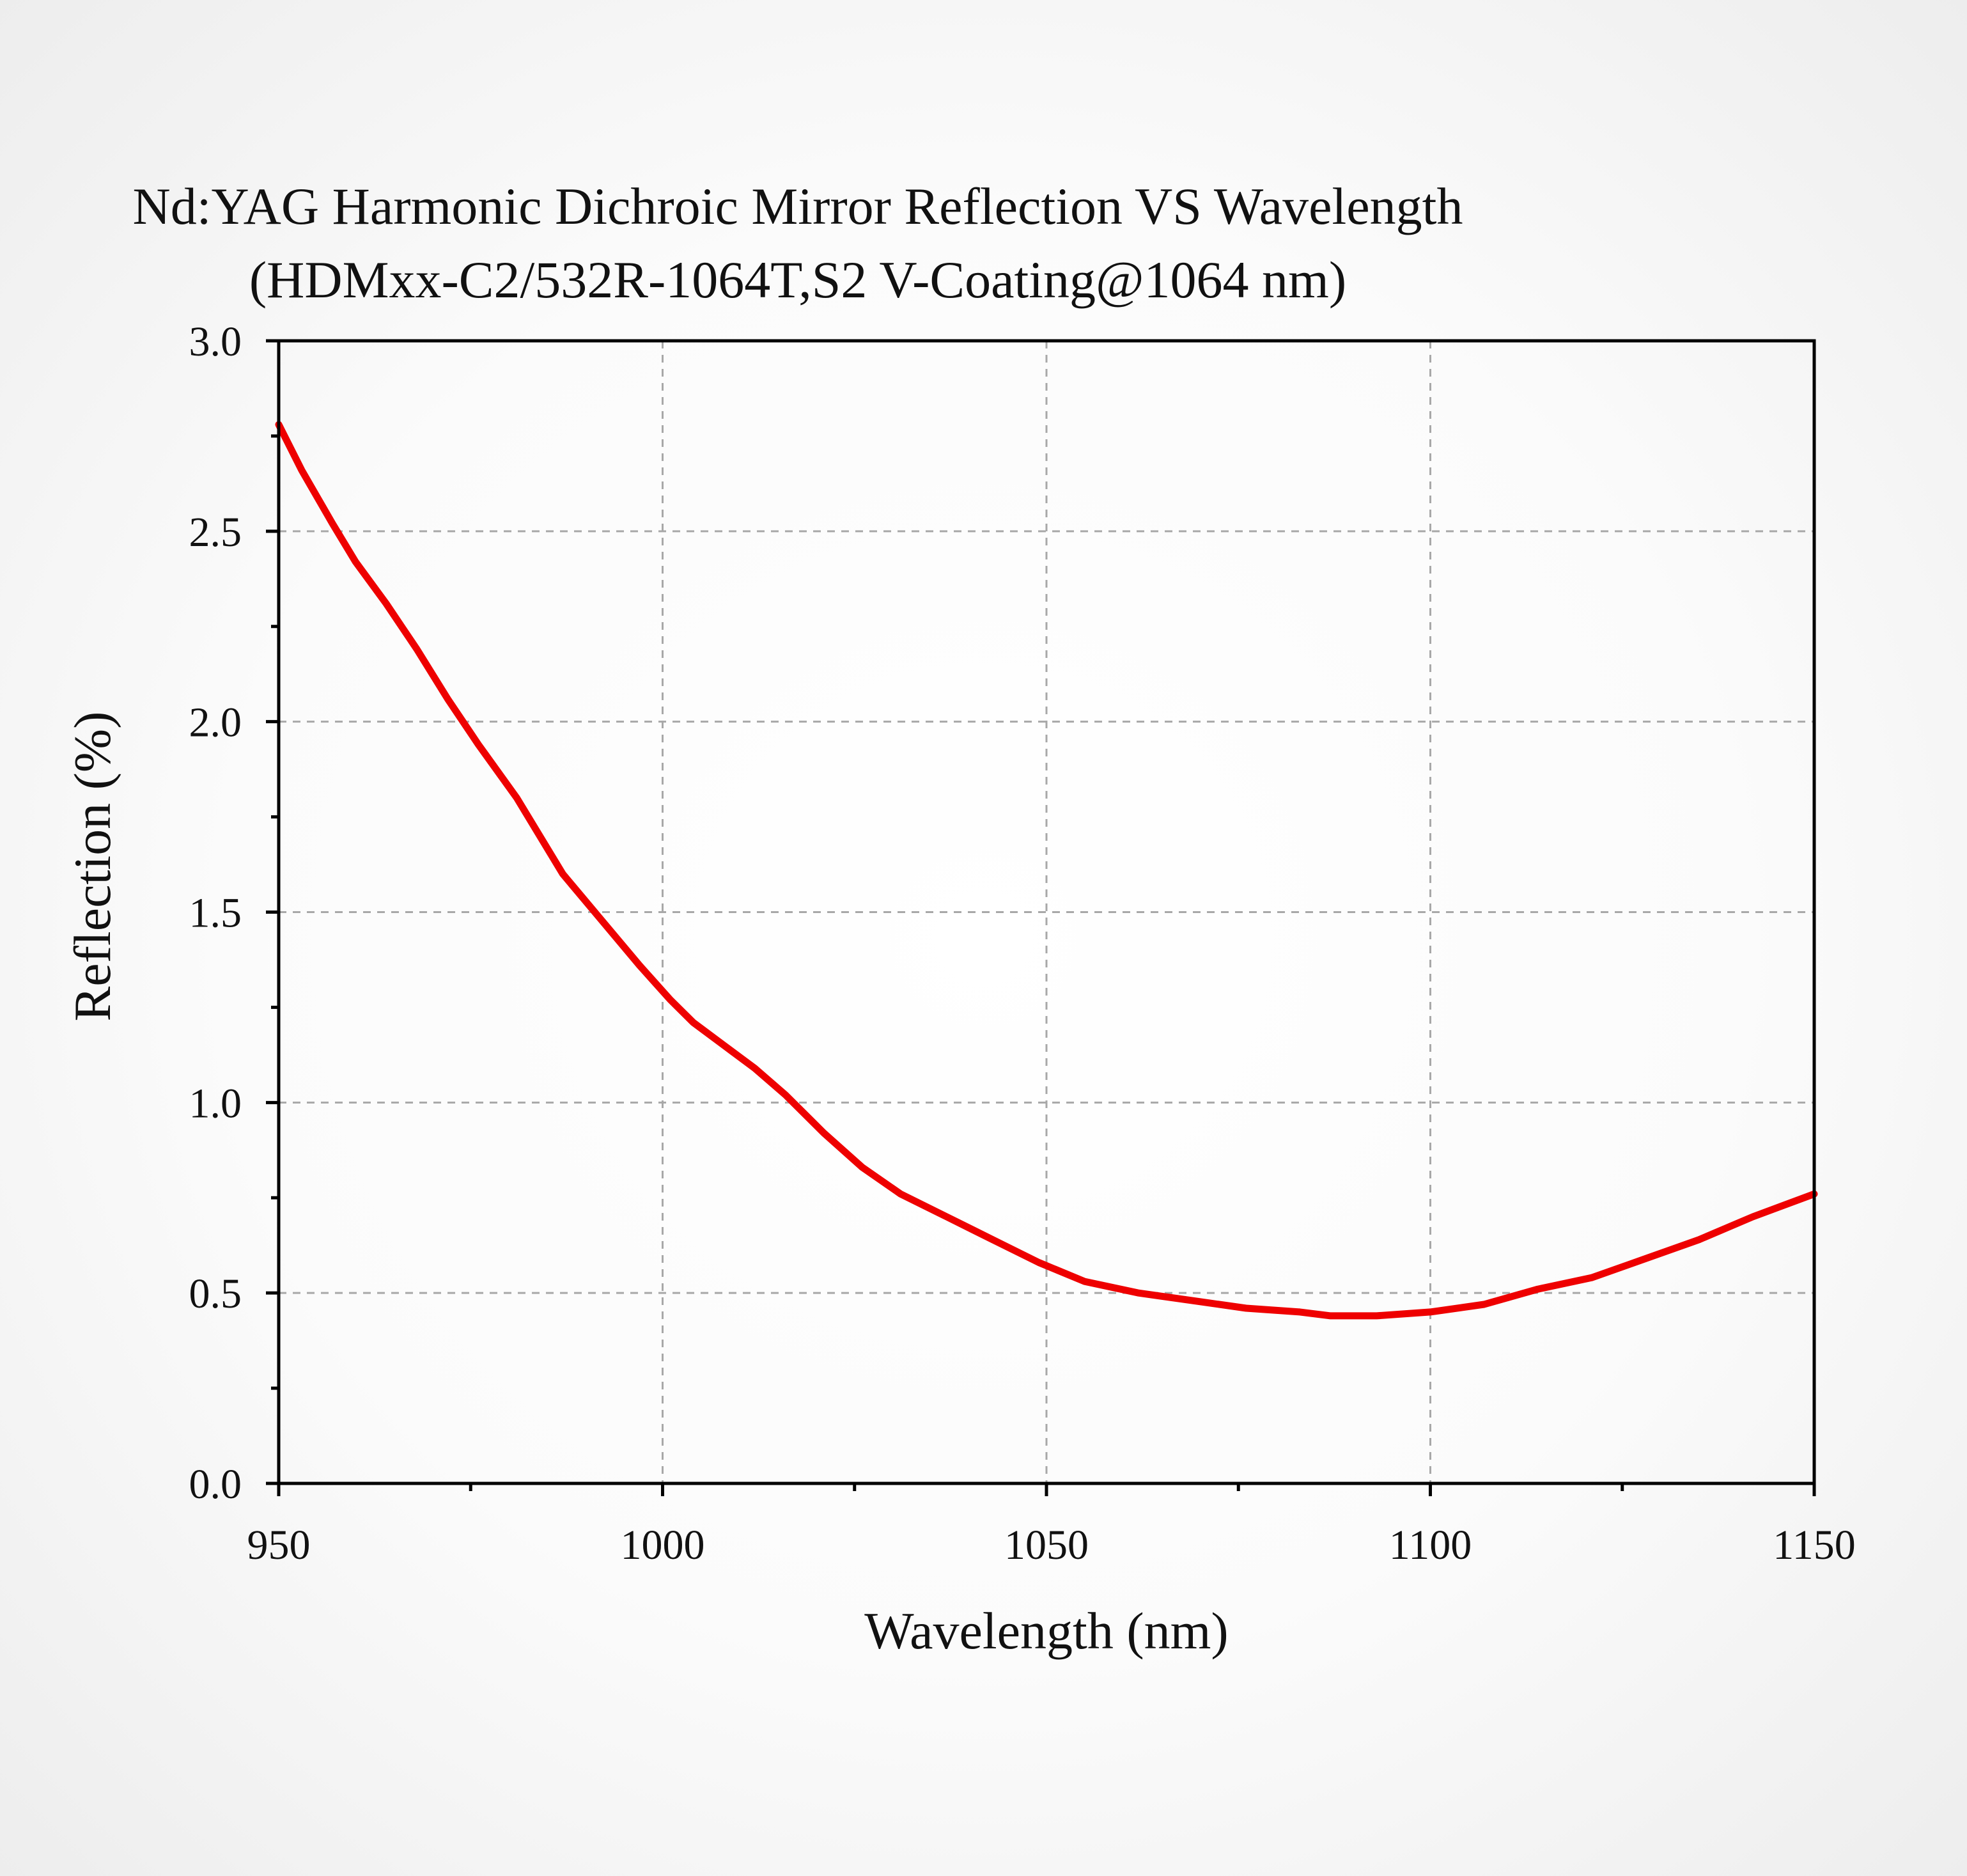 This screenshot has width=1967, height=1876. What do you see at coordinates (1046, 1631) in the screenshot?
I see `x-axis-label: Wavelength (nm)` at bounding box center [1046, 1631].